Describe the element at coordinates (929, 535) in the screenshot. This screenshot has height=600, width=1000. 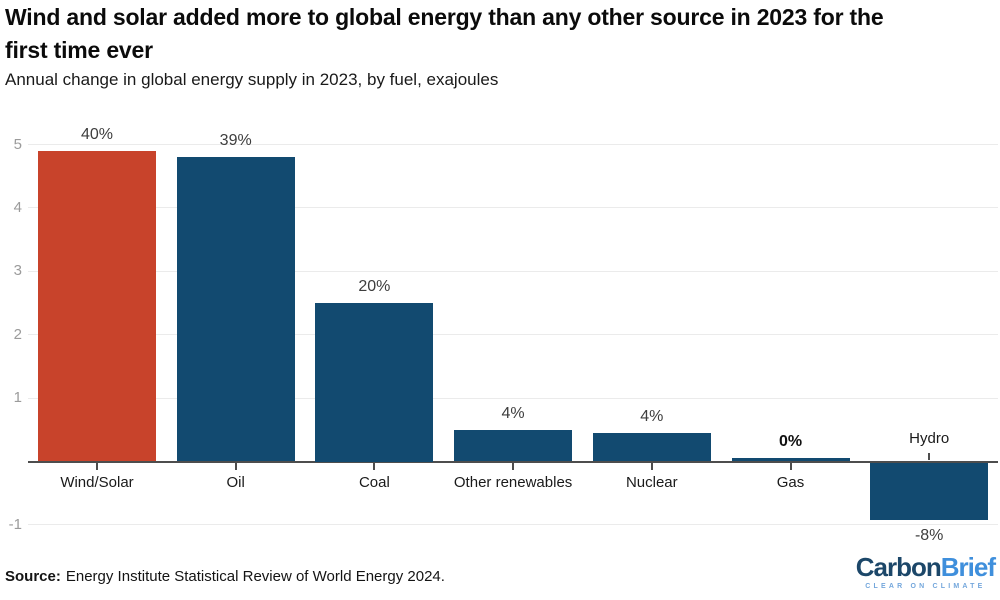
I see `value-label-hydro: -8%` at that location.